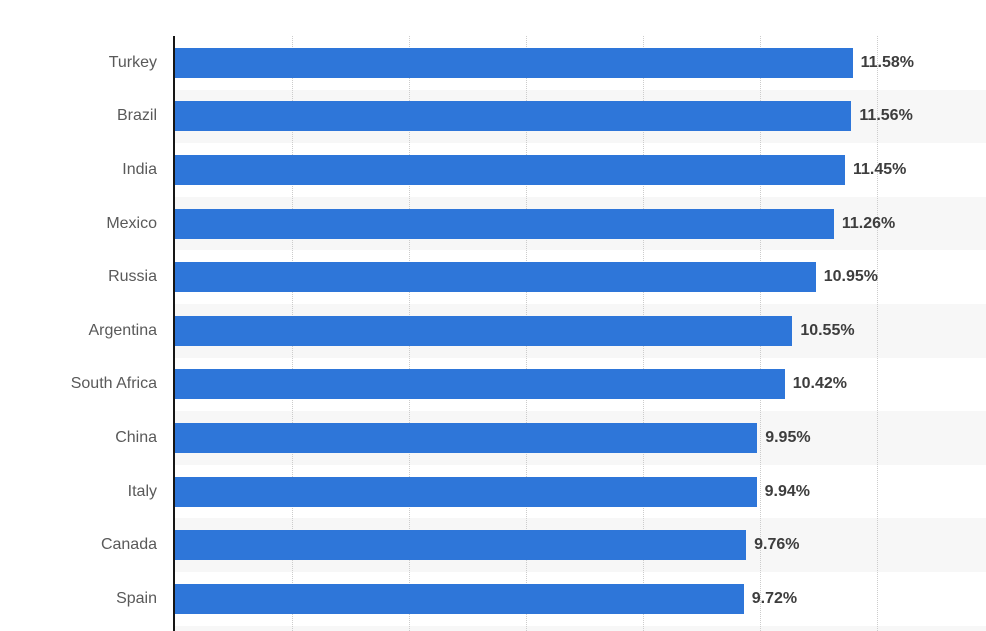  Describe the element at coordinates (136, 437) in the screenshot. I see `category-label: China` at that location.